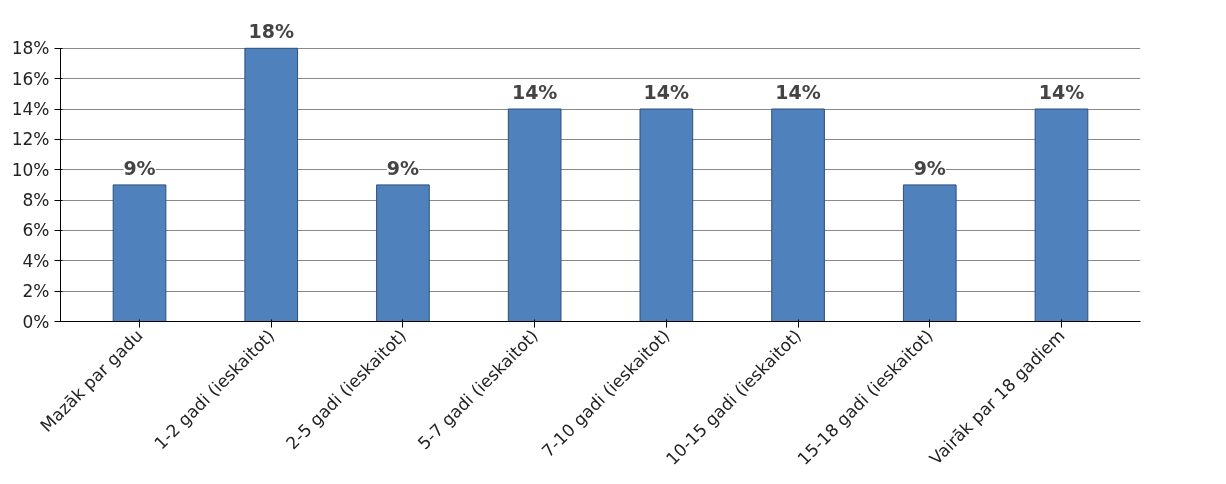 The width and height of the screenshot is (1226, 484). Describe the element at coordinates (30, 109) in the screenshot. I see `y-tick-label: 14%` at that location.